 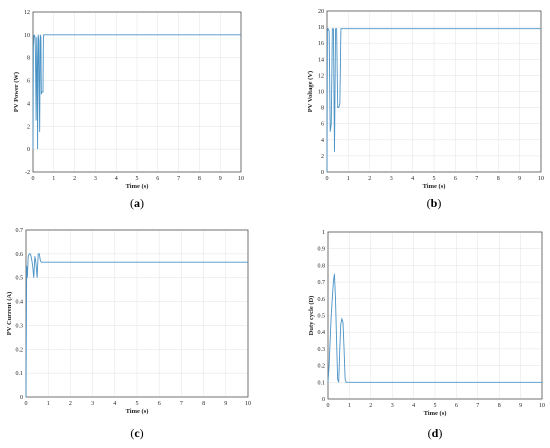 What do you see at coordinates (322, 266) in the screenshot?
I see `y-tick-label: 0.8` at bounding box center [322, 266].